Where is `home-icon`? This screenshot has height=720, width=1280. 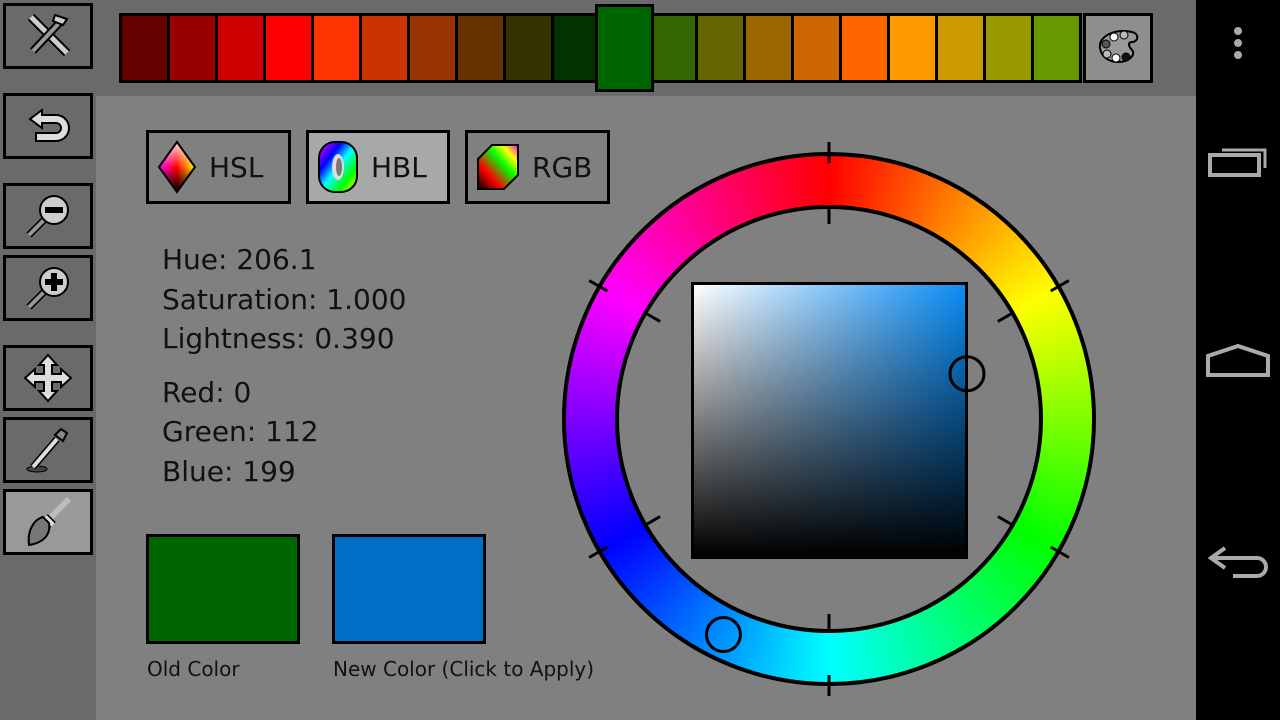
home-icon is located at coordinates (1238, 360).